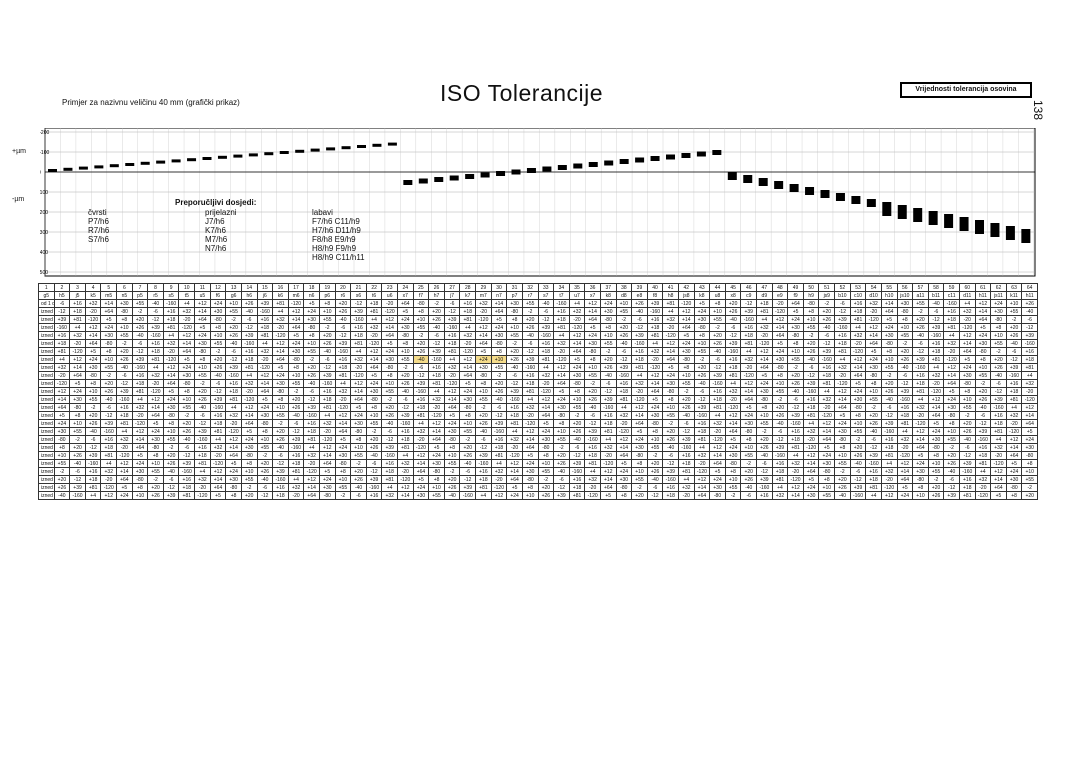 This screenshot has height=763, width=1080. Describe the element at coordinates (93, 295) in the screenshot. I see `column-header: k5` at that location.